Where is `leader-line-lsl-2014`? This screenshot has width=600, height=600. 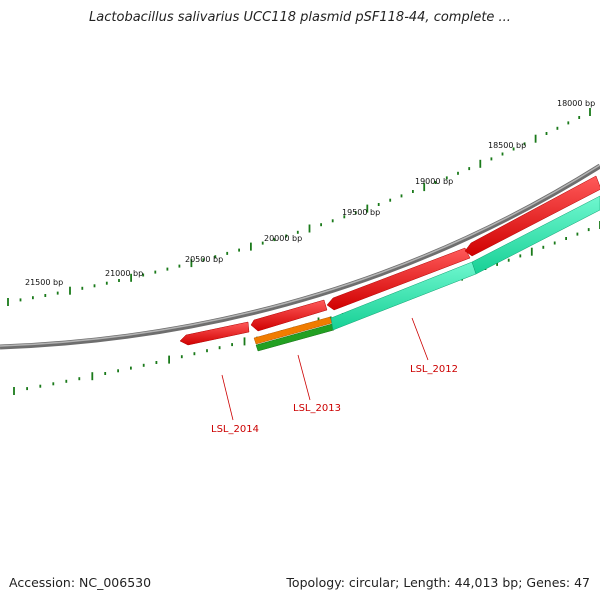
leader-line-lsl-2014 is located at coordinates (227, 397).